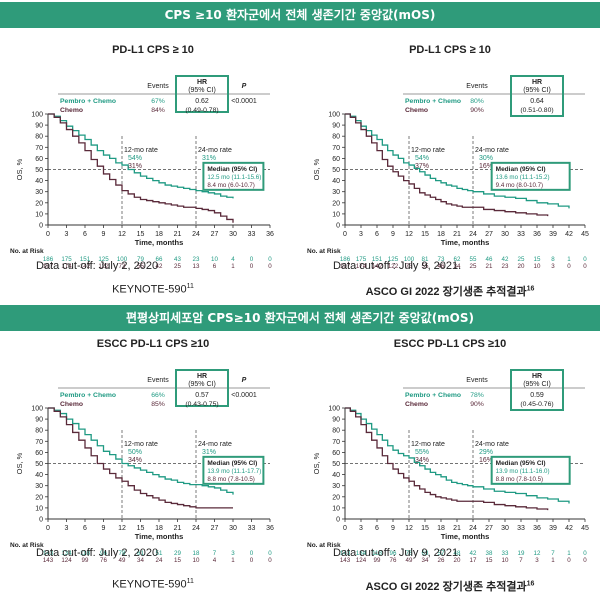 This screenshot has width=600, height=604. What do you see at coordinates (536, 404) in the screenshot?
I see `hr-ci-value: (0.45-0.76)` at bounding box center [536, 404].